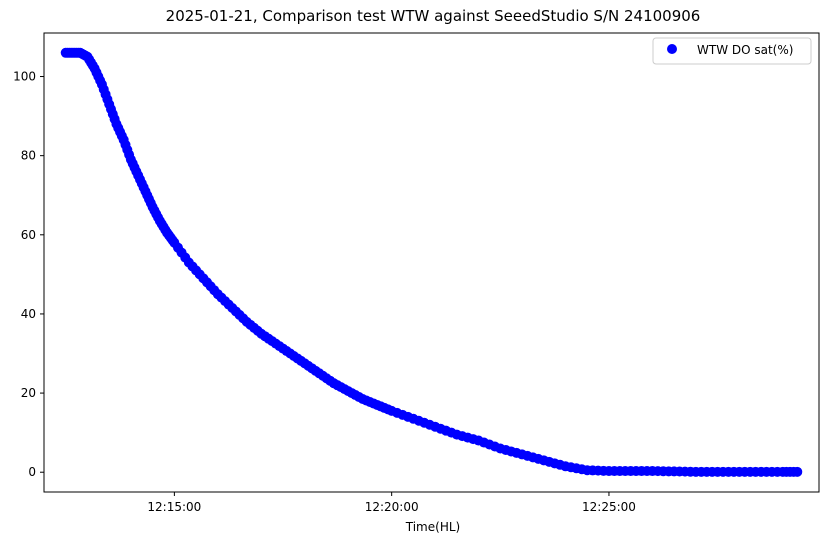  What do you see at coordinates (28, 314) in the screenshot?
I see `y-tick-label: 40` at bounding box center [28, 314].